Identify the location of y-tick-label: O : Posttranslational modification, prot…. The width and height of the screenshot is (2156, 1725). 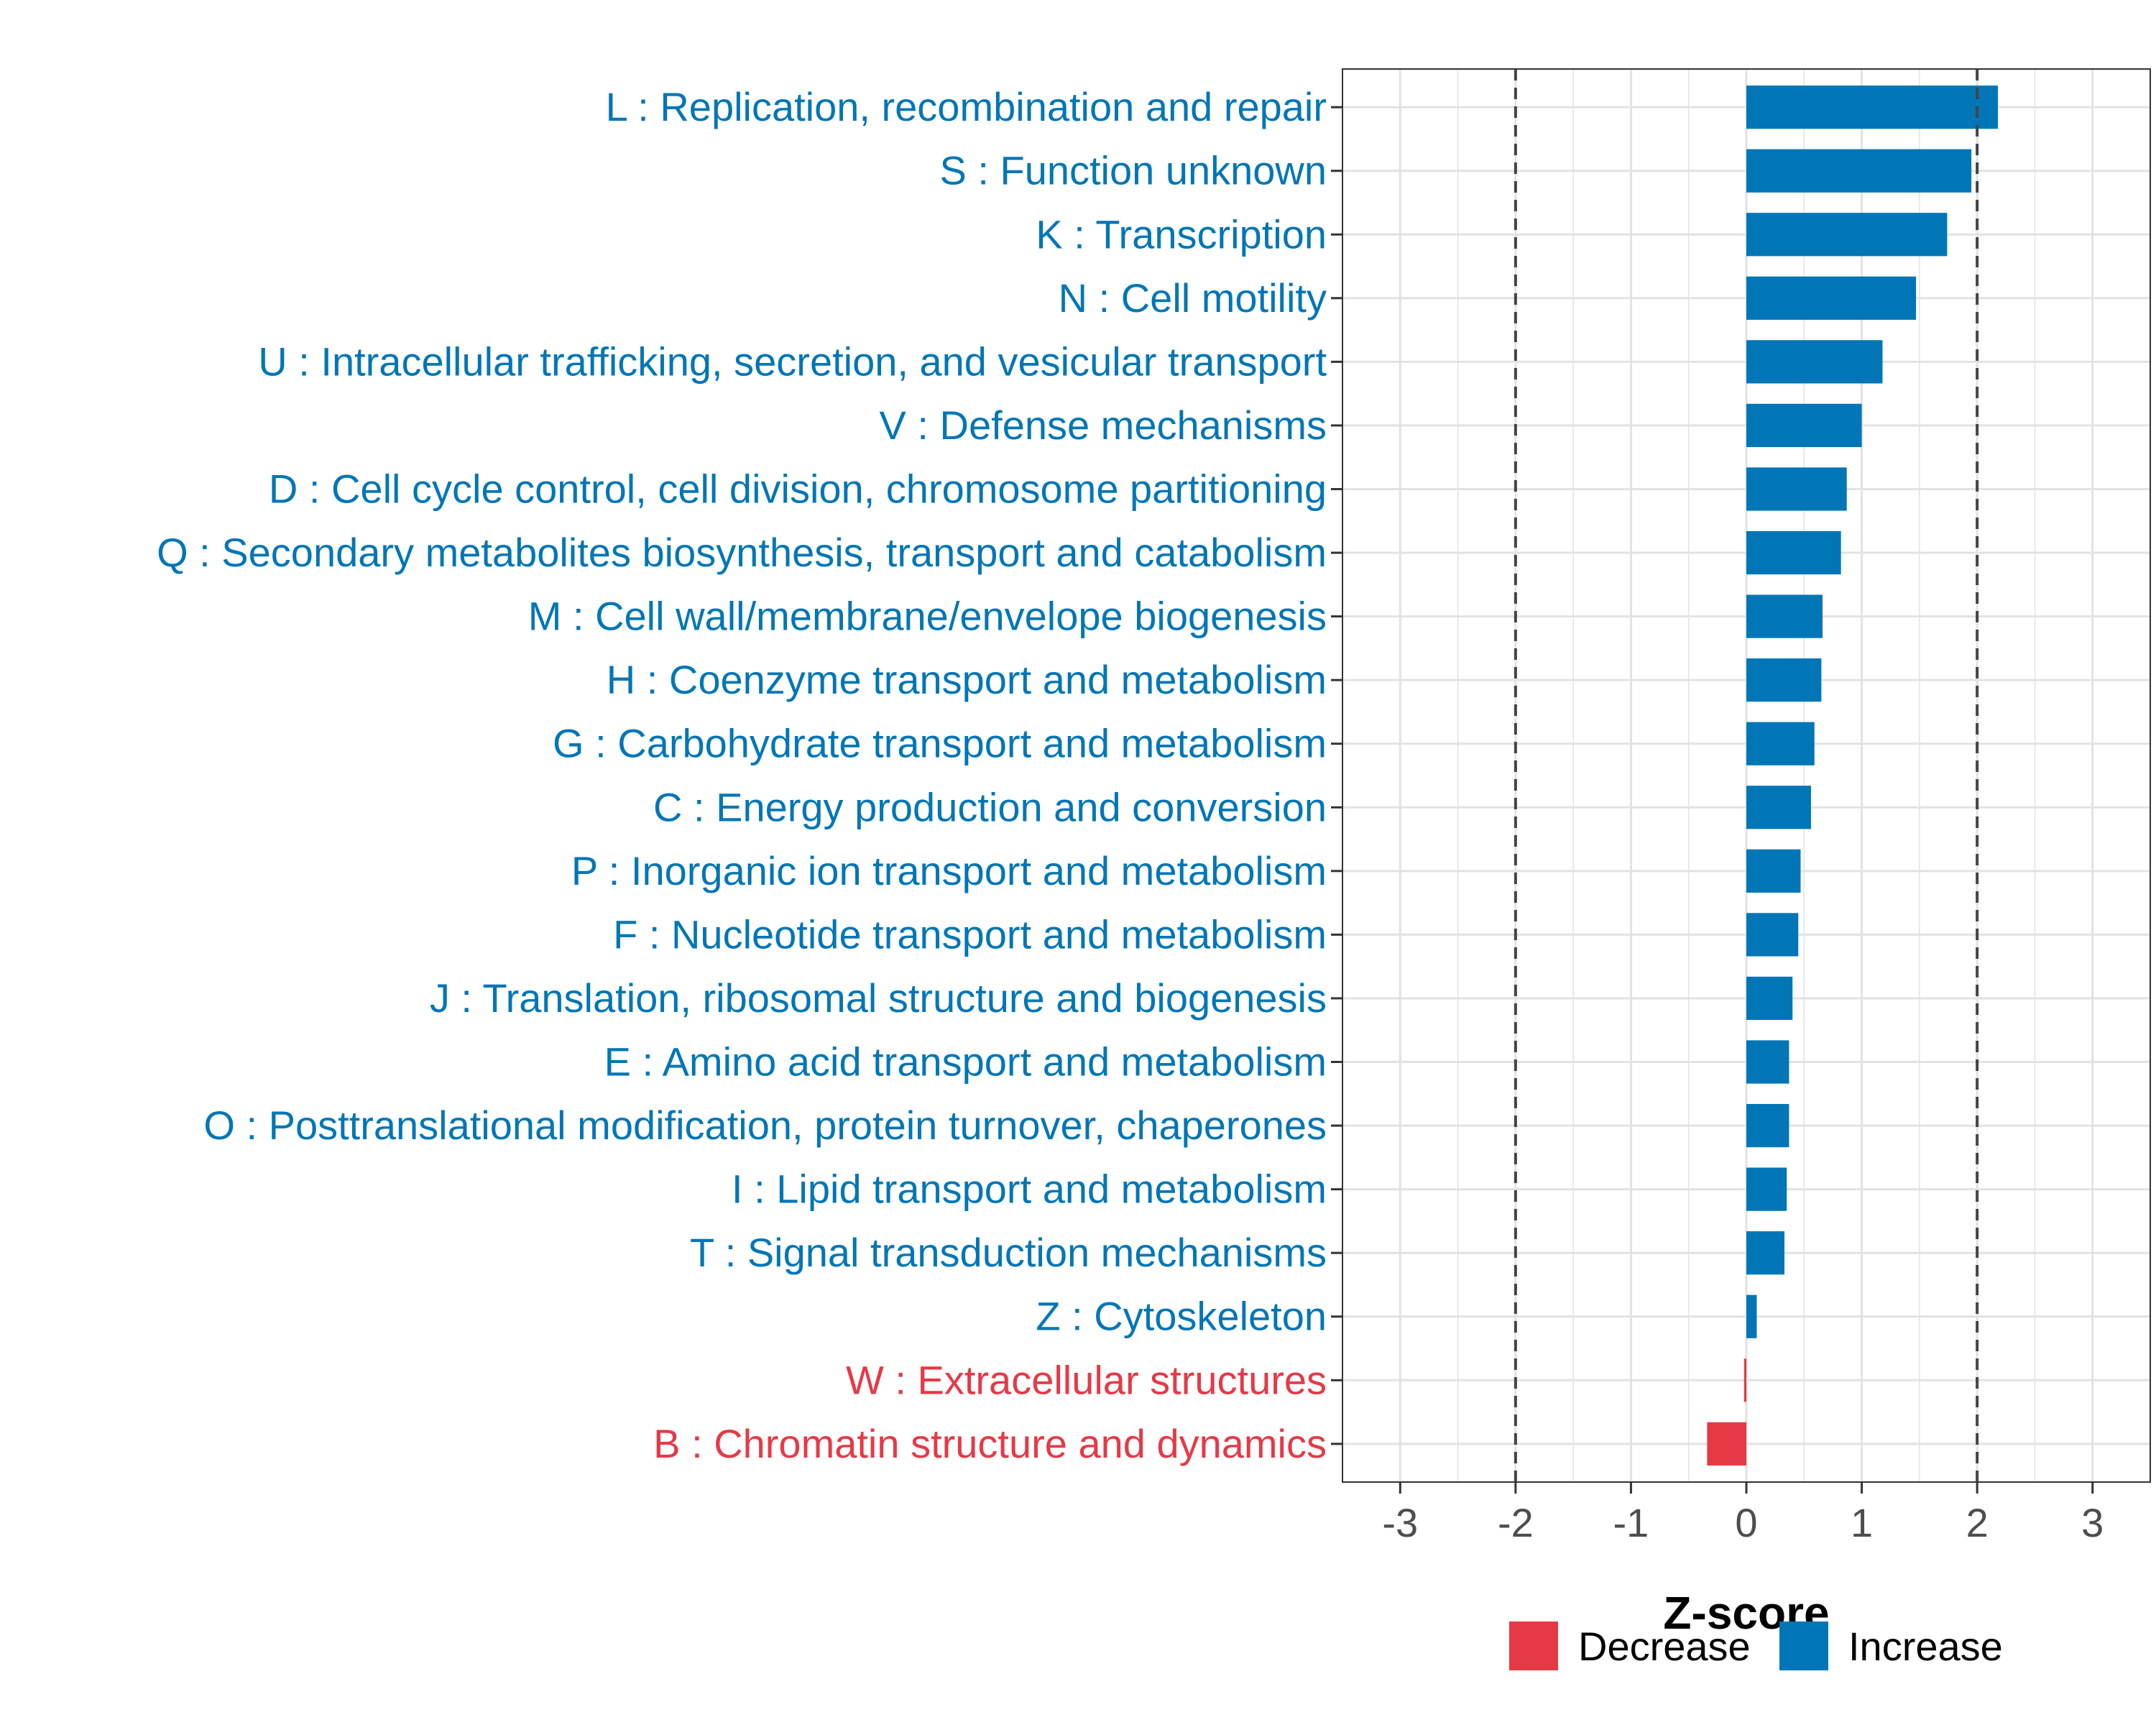
(765, 1125).